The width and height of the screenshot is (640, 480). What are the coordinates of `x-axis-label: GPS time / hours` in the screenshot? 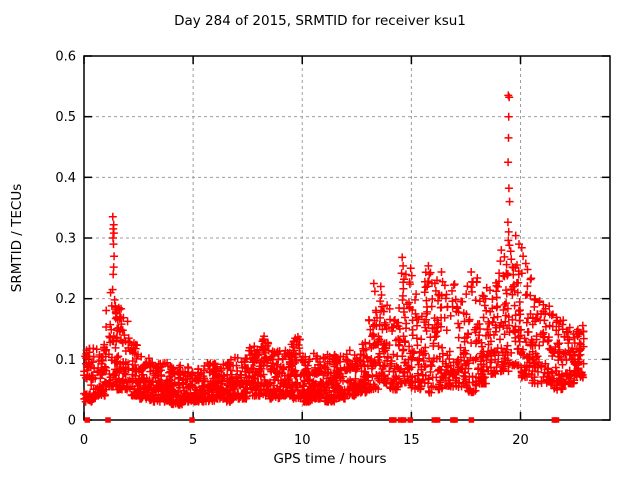 It's located at (330, 459).